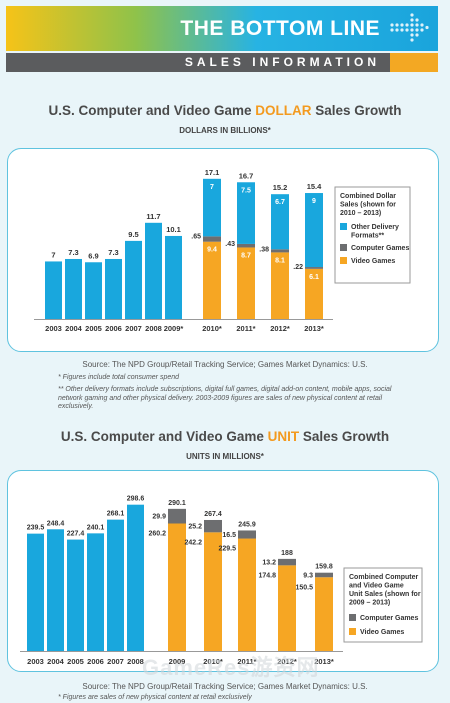 Image resolution: width=450 pixels, height=703 pixels. Describe the element at coordinates (75, 661) in the screenshot. I see `chart2-x-tick: 2005` at that location.